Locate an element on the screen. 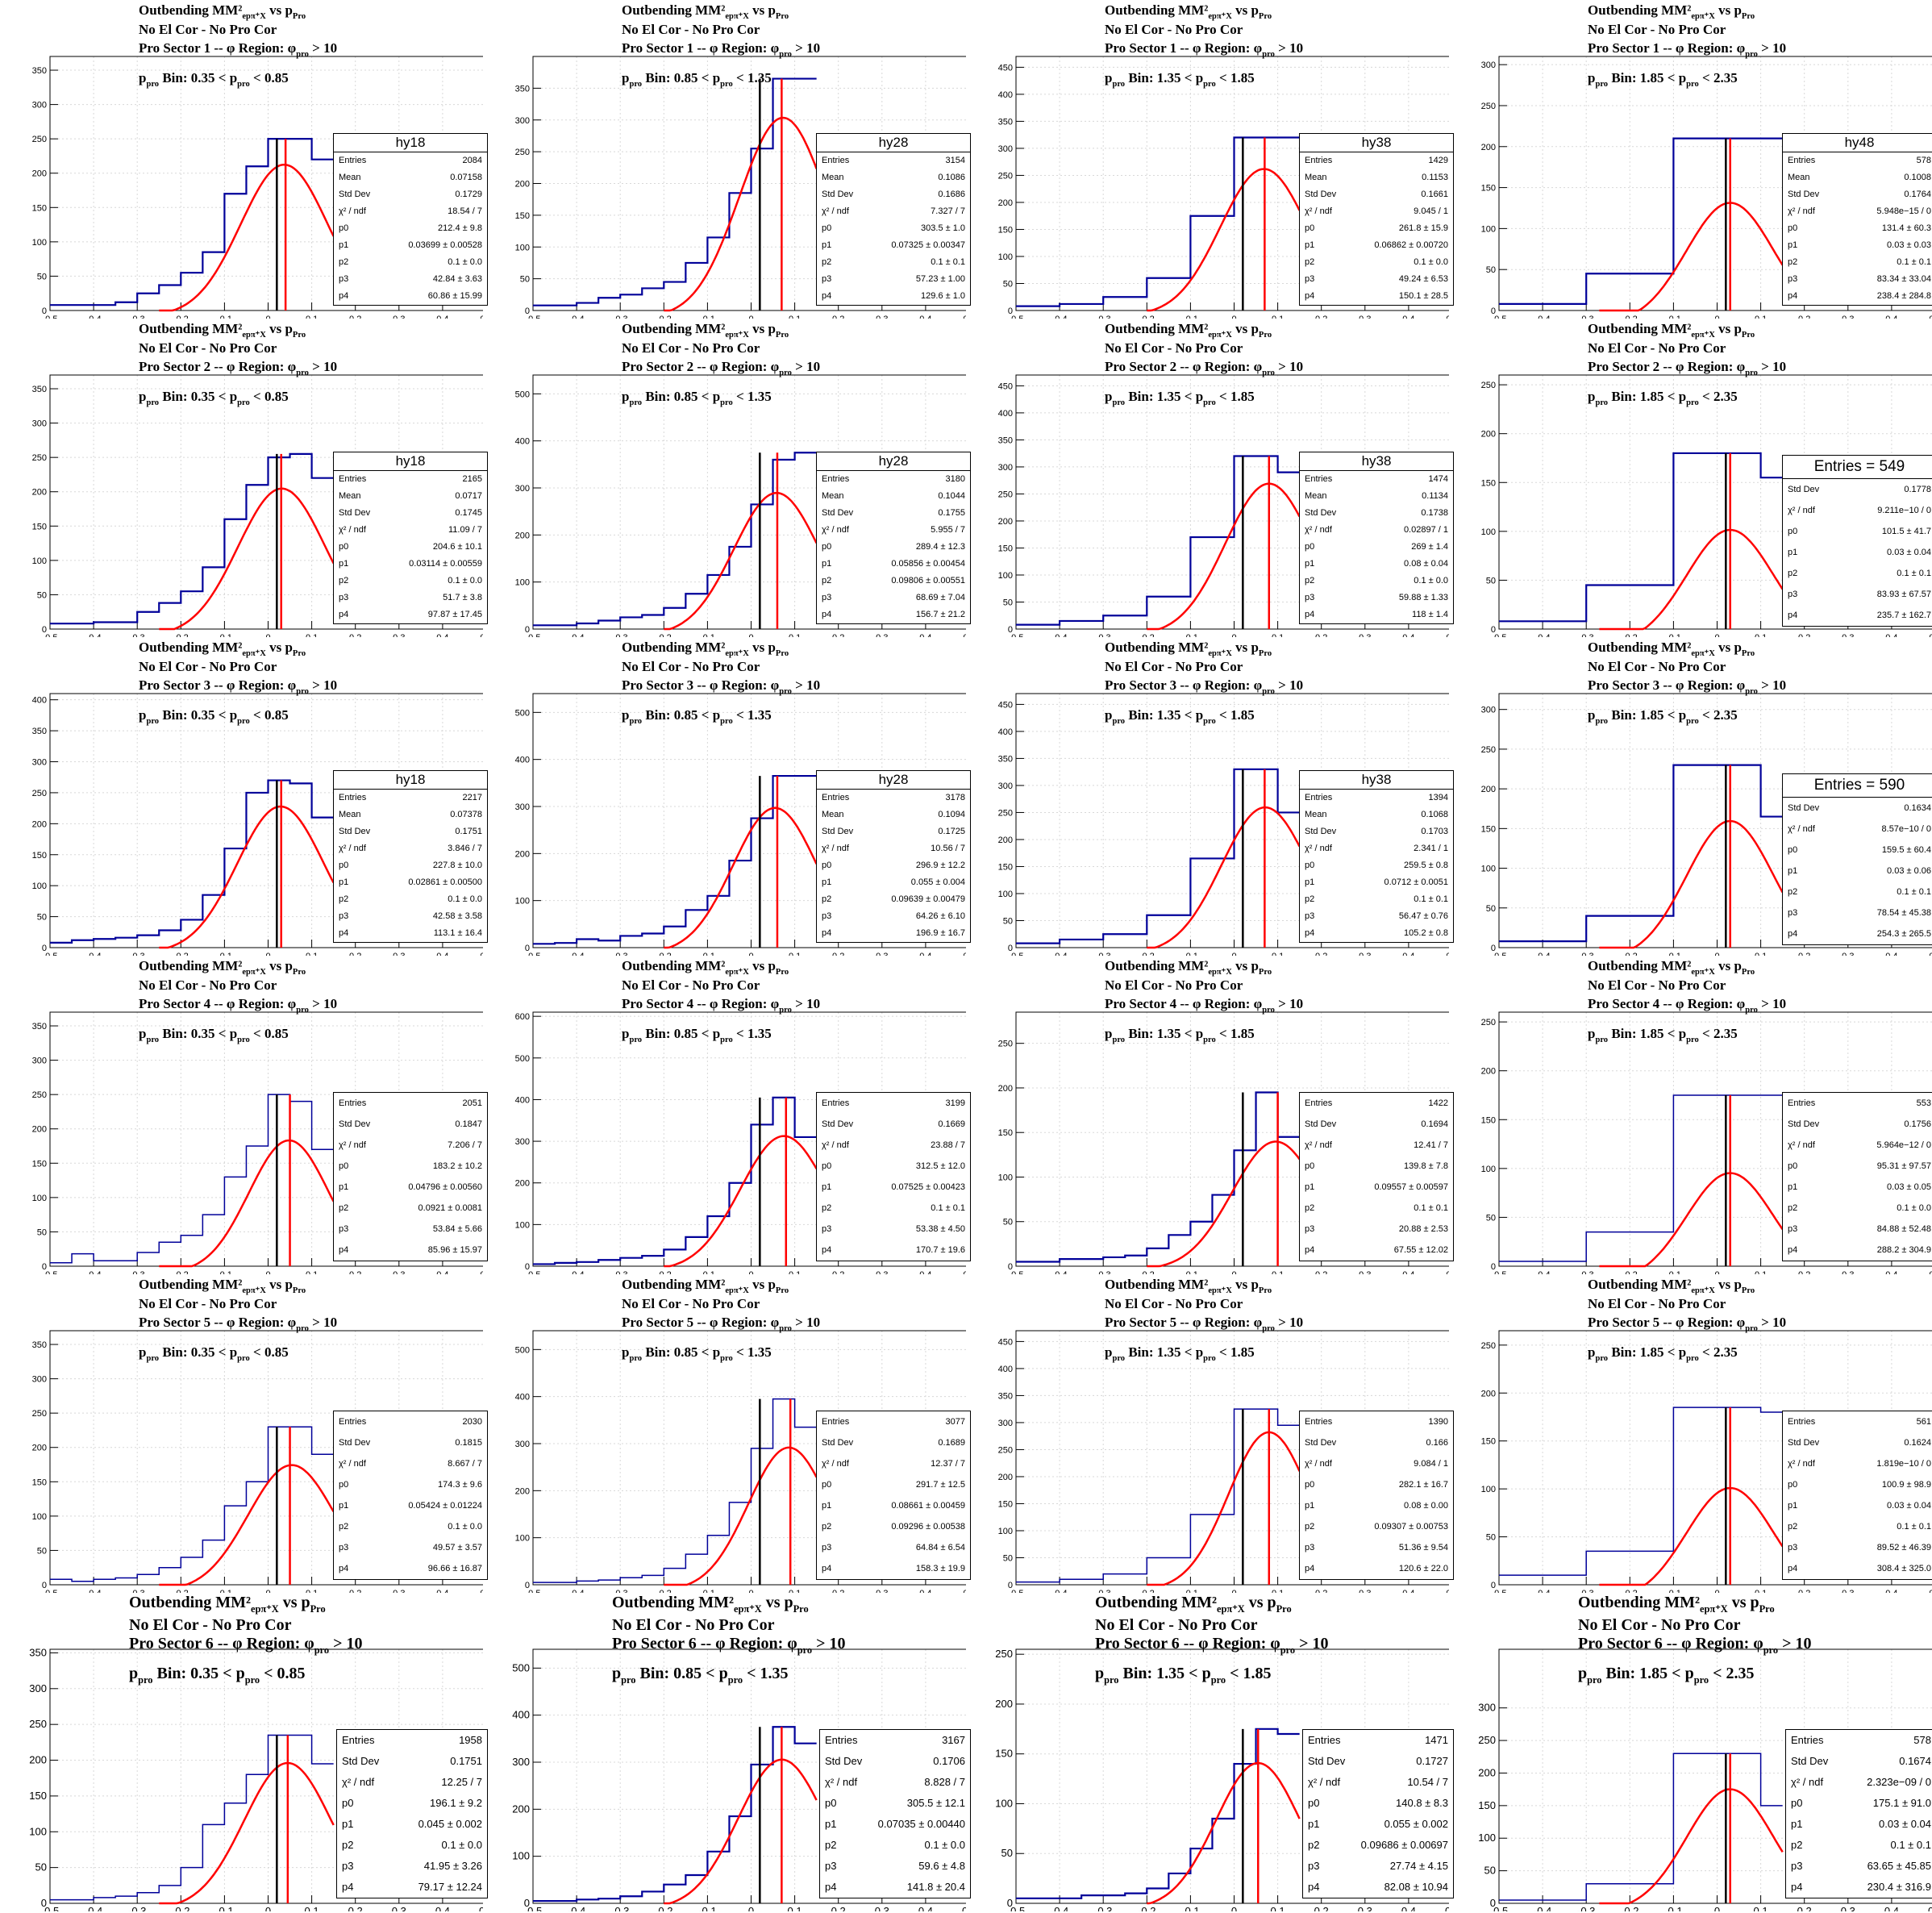 The width and height of the screenshot is (1932, 1913). sector-label: Pro Sector 4 -- φ Region: φpro > 10 is located at coordinates (1688, 1006).